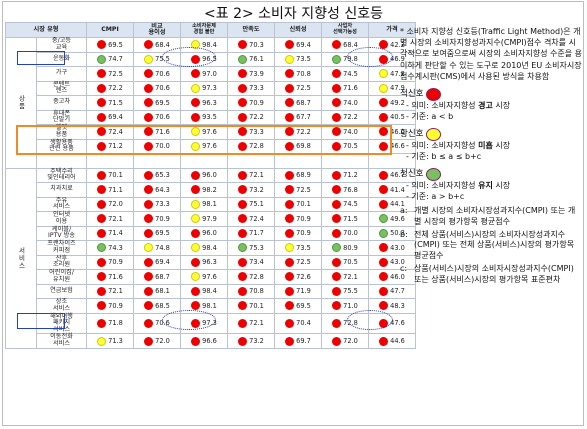 This screenshot has height=429, width=587. I want to click on score-value: 96.3, so click(209, 262).